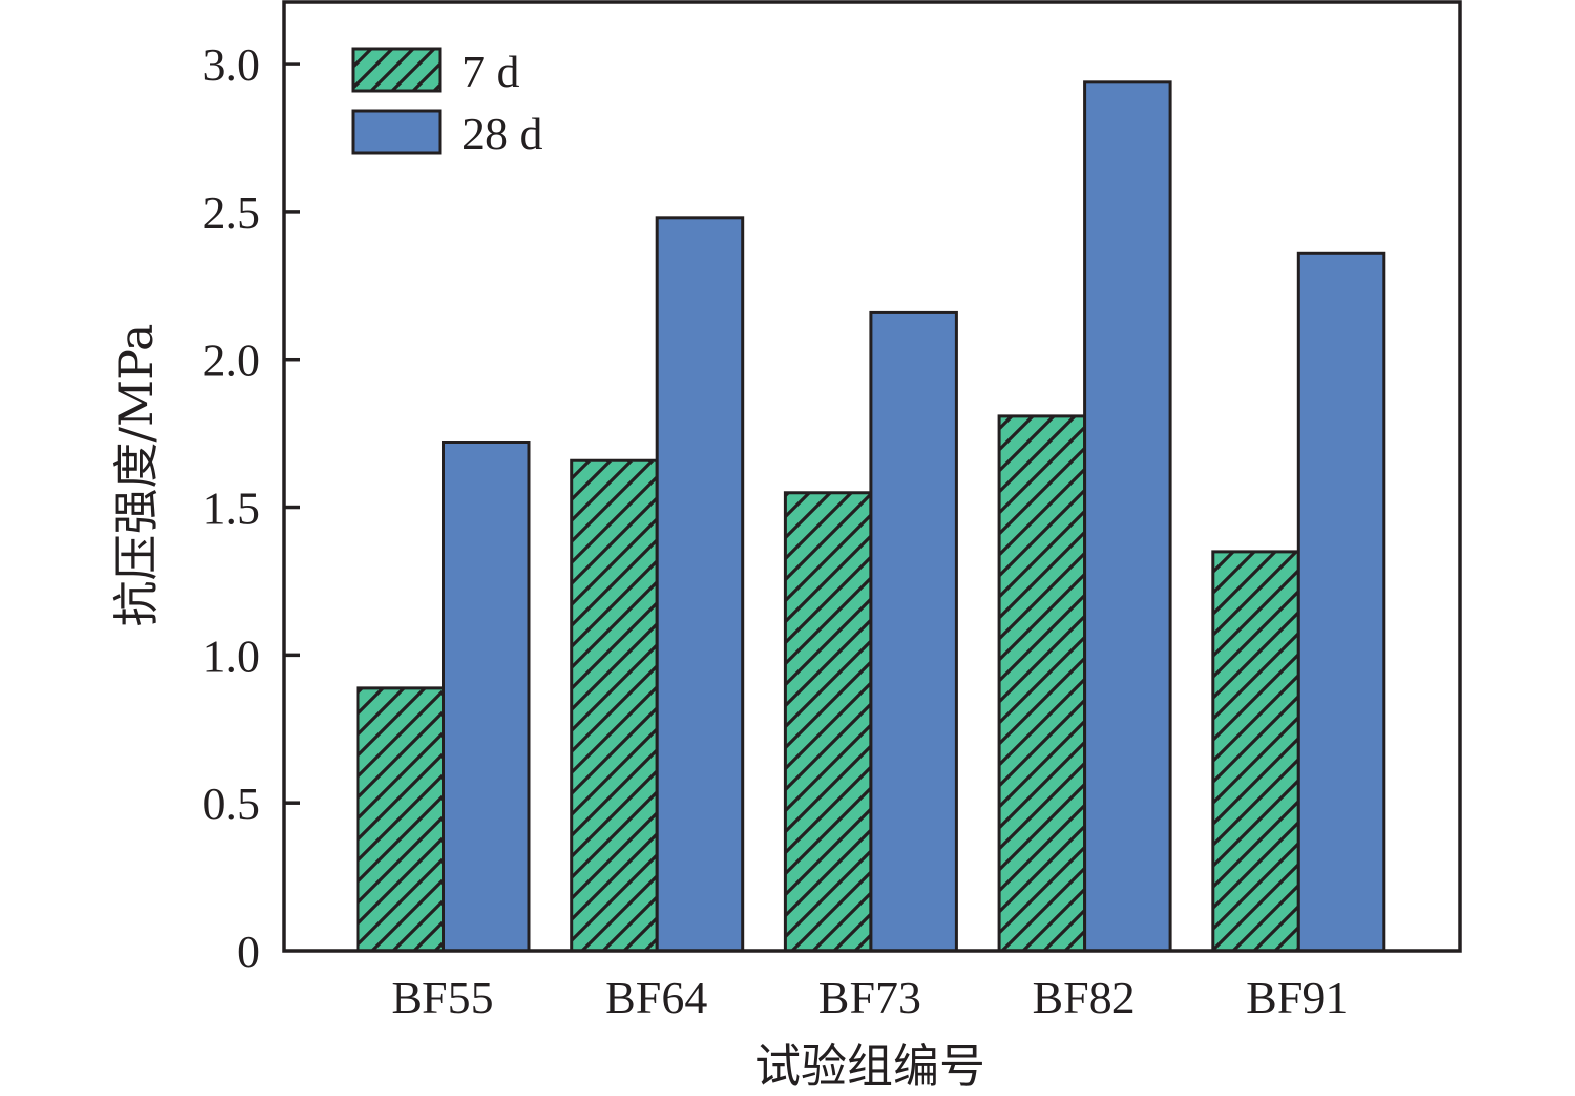 This screenshot has width=1575, height=1096. I want to click on bar-bf64-28d, so click(700, 584).